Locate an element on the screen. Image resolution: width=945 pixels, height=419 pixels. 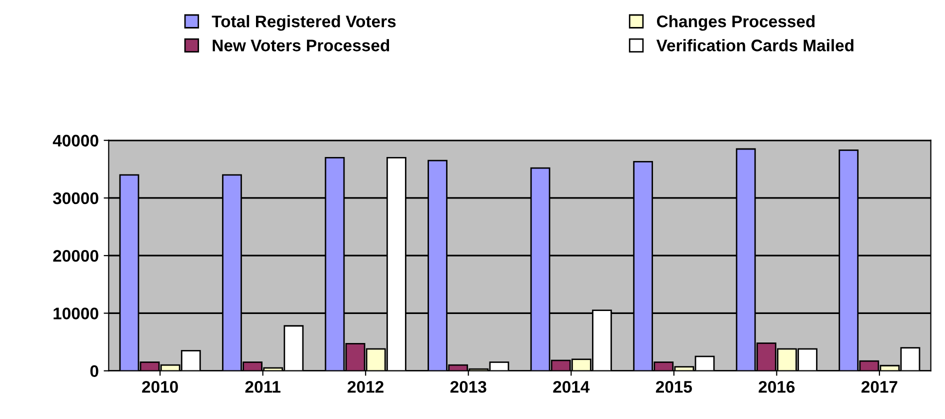
x-tick-label: 2012 is located at coordinates (366, 386).